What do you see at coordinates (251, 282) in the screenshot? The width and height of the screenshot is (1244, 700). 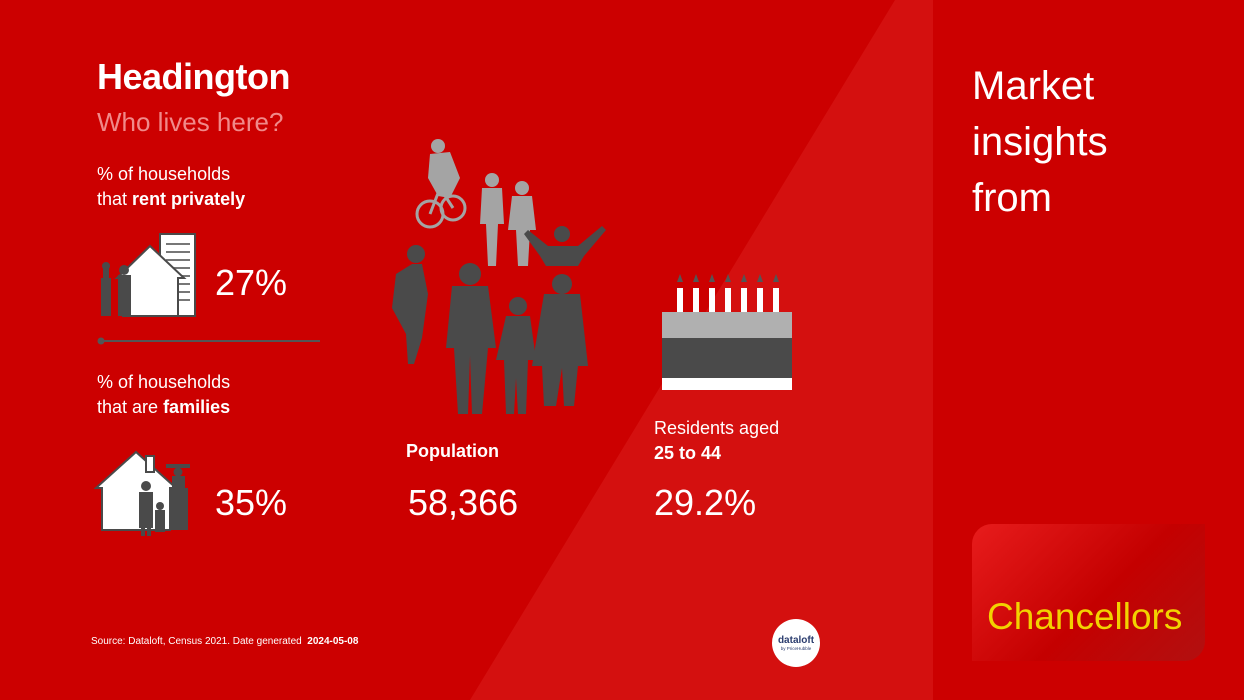 I see `rent-value: 27%` at bounding box center [251, 282].